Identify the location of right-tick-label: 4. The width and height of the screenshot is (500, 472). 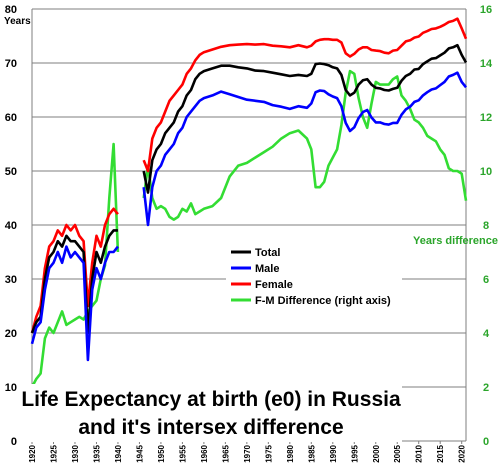
(486, 334).